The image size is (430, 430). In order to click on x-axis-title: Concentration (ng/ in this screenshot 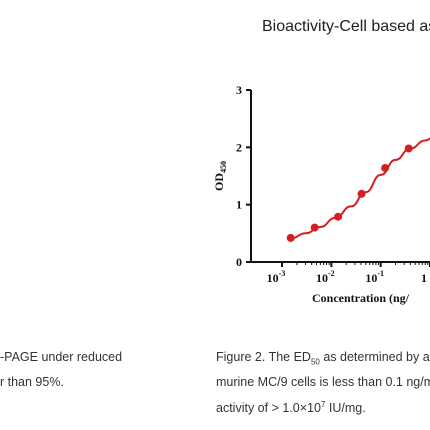, I will do `click(361, 298)`.